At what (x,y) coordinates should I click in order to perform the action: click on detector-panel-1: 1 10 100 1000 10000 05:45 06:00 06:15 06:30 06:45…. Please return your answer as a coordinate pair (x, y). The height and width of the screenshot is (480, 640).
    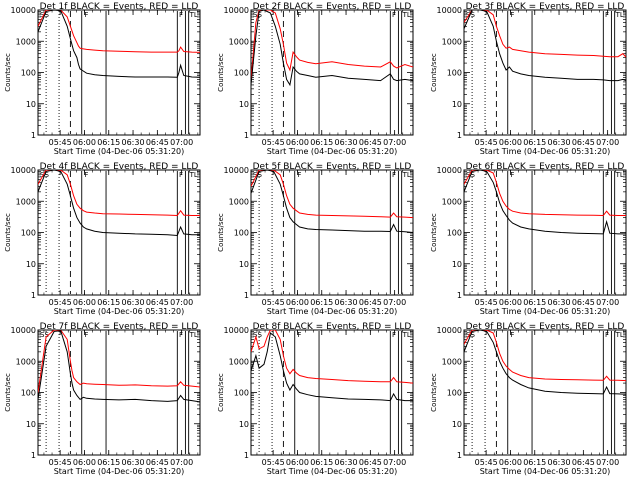
    Looking at the image, I should click on (102, 79).